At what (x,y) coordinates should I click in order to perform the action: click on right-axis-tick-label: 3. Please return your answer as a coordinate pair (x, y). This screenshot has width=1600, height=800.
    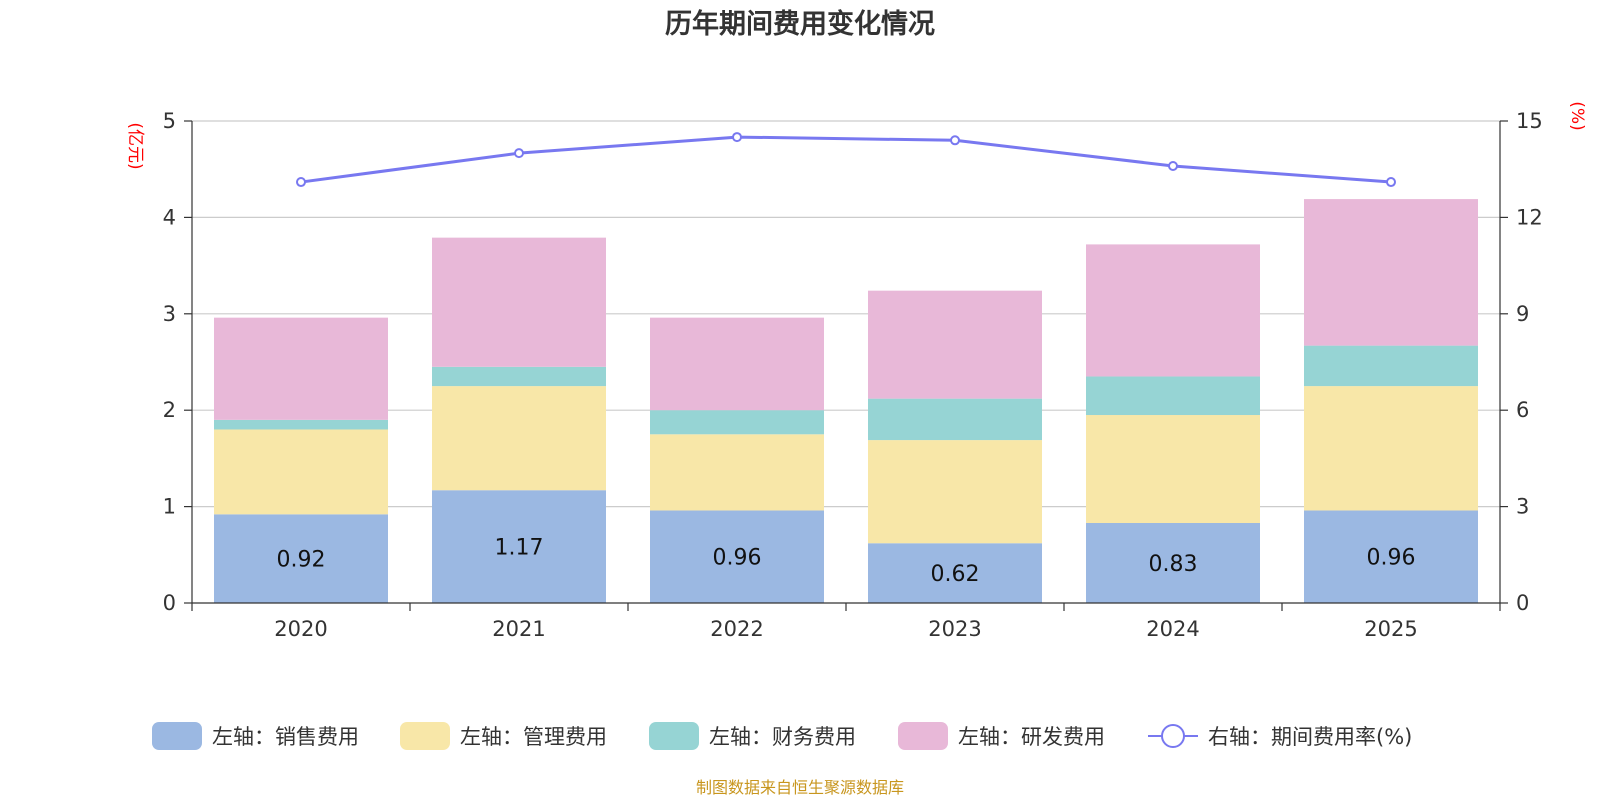
    Looking at the image, I should click on (1522, 507).